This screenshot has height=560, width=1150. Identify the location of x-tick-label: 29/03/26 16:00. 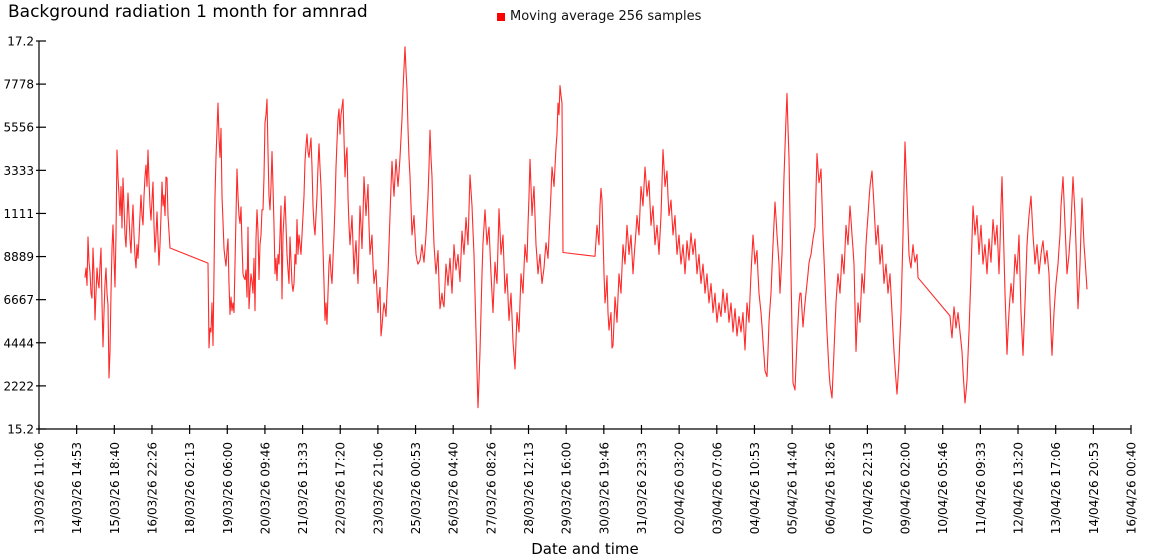
(567, 488).